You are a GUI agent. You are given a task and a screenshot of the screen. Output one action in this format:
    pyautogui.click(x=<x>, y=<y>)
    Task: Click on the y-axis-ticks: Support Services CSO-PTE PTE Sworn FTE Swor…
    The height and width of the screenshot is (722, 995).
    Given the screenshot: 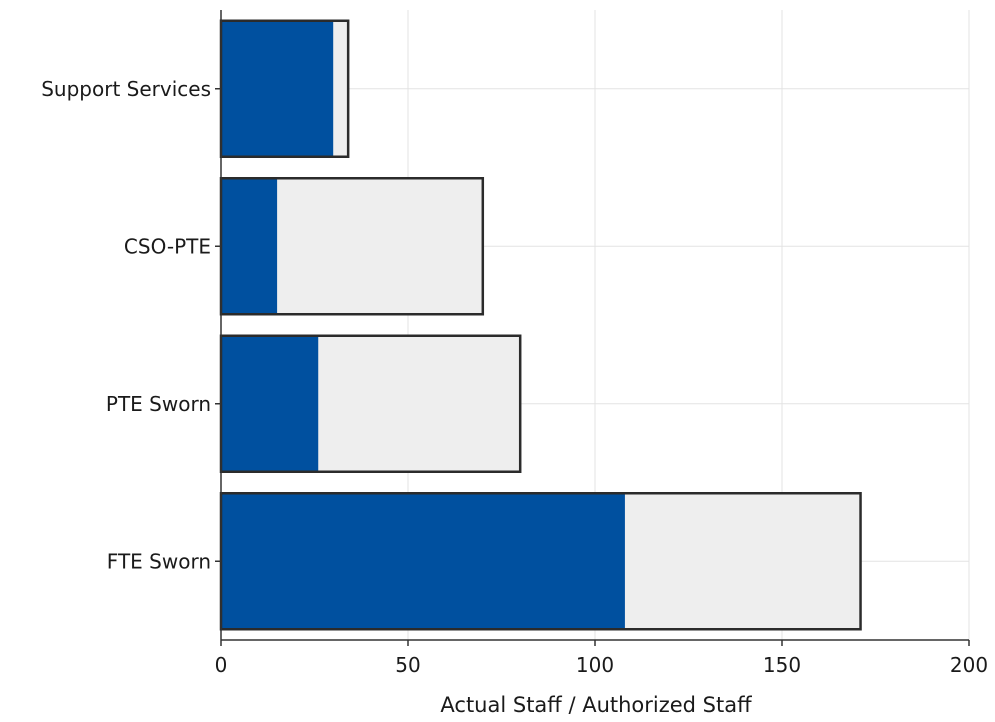 What is the action you would take?
    pyautogui.click(x=131, y=325)
    